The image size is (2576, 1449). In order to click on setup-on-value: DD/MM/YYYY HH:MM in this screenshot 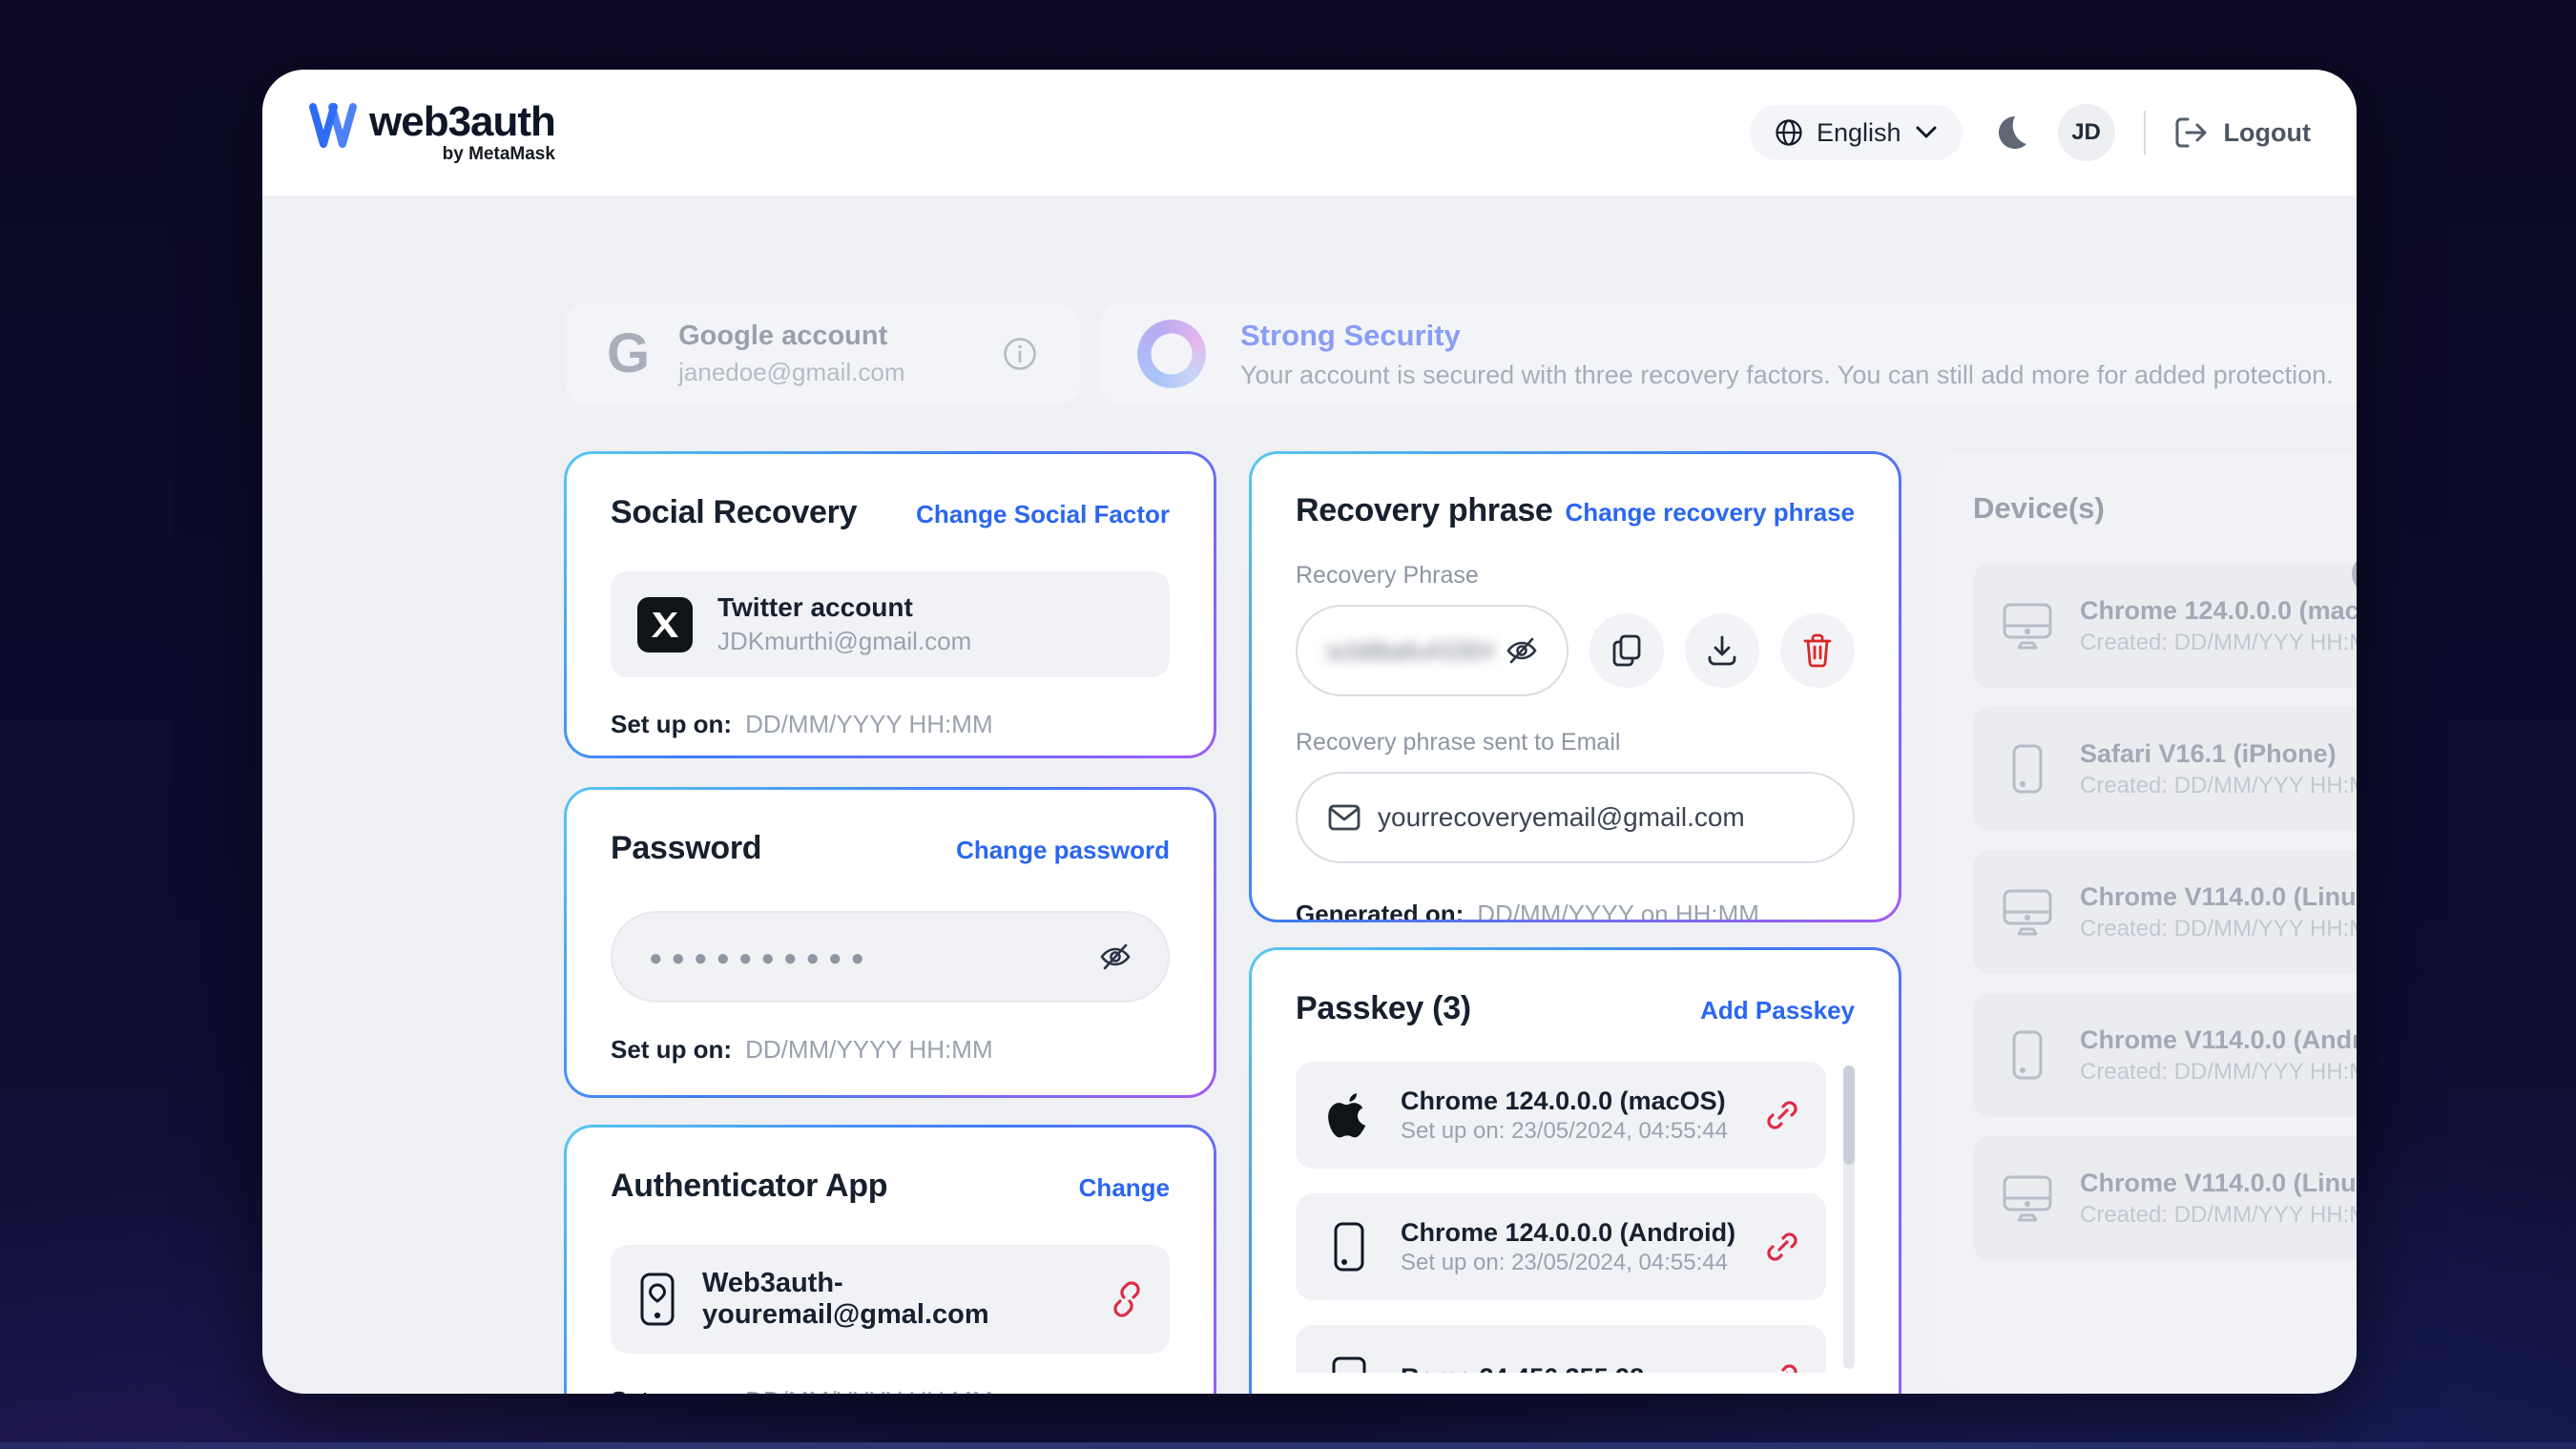, I will do `click(869, 724)`.